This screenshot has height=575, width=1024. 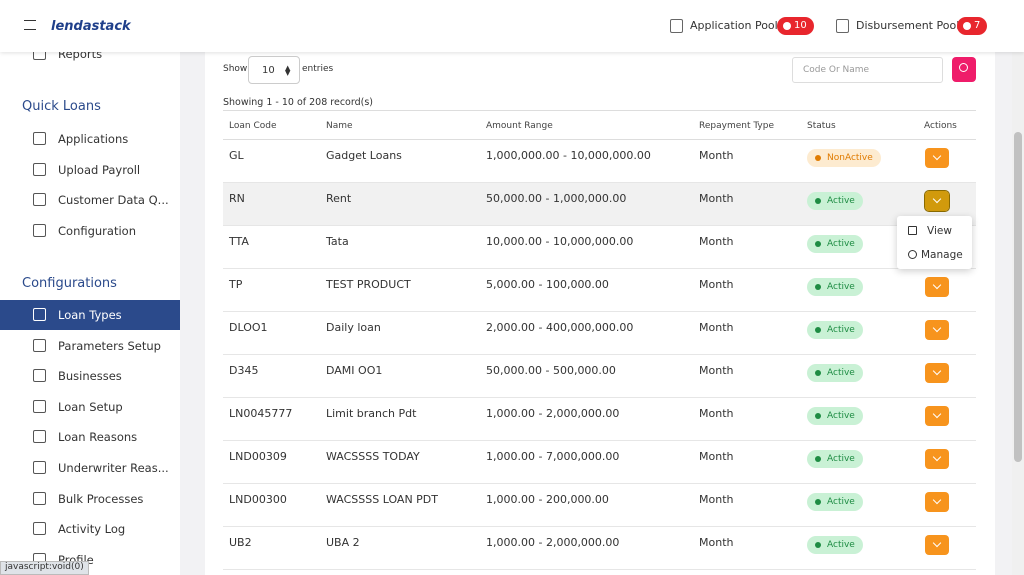 What do you see at coordinates (553, 456) in the screenshot?
I see `table-cell: 1,000.00 - 7,000,000.00` at bounding box center [553, 456].